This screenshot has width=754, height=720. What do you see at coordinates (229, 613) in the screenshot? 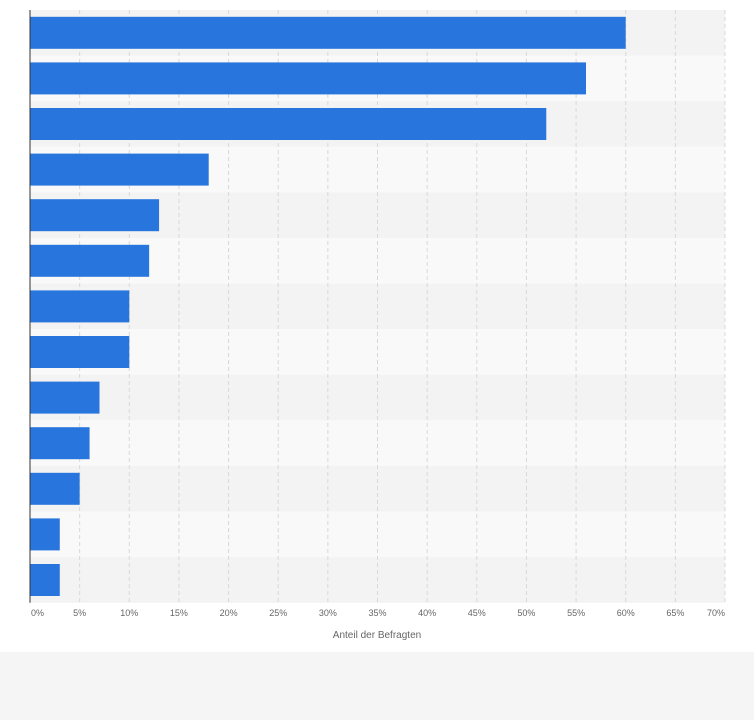
I see `x-tick-label: 20%` at bounding box center [229, 613].